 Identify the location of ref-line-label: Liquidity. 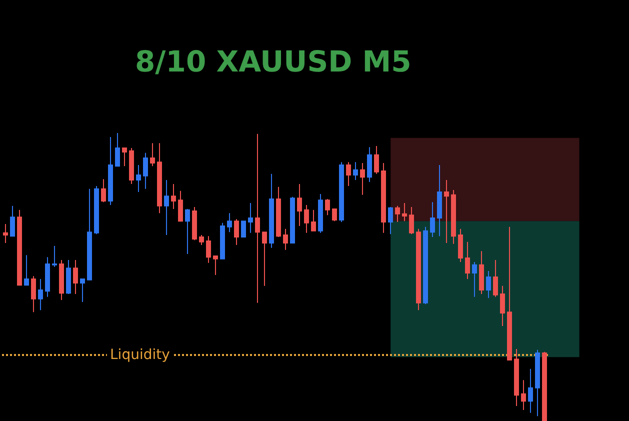
(140, 354).